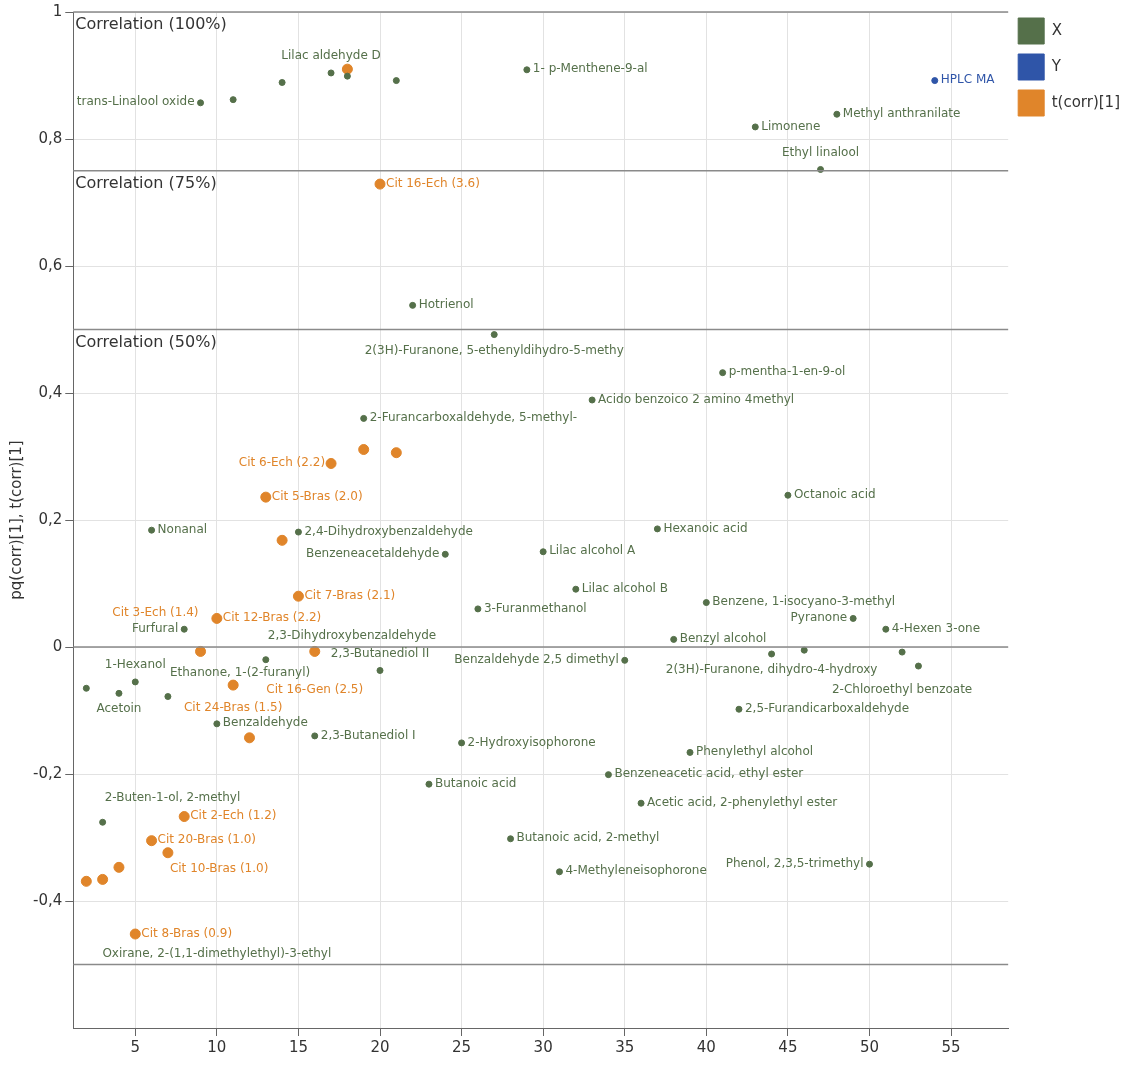 This screenshot has width=1134, height=1068. Describe the element at coordinates (636, 870) in the screenshot. I see `annotation: 4-Methyleneisophorone` at that location.